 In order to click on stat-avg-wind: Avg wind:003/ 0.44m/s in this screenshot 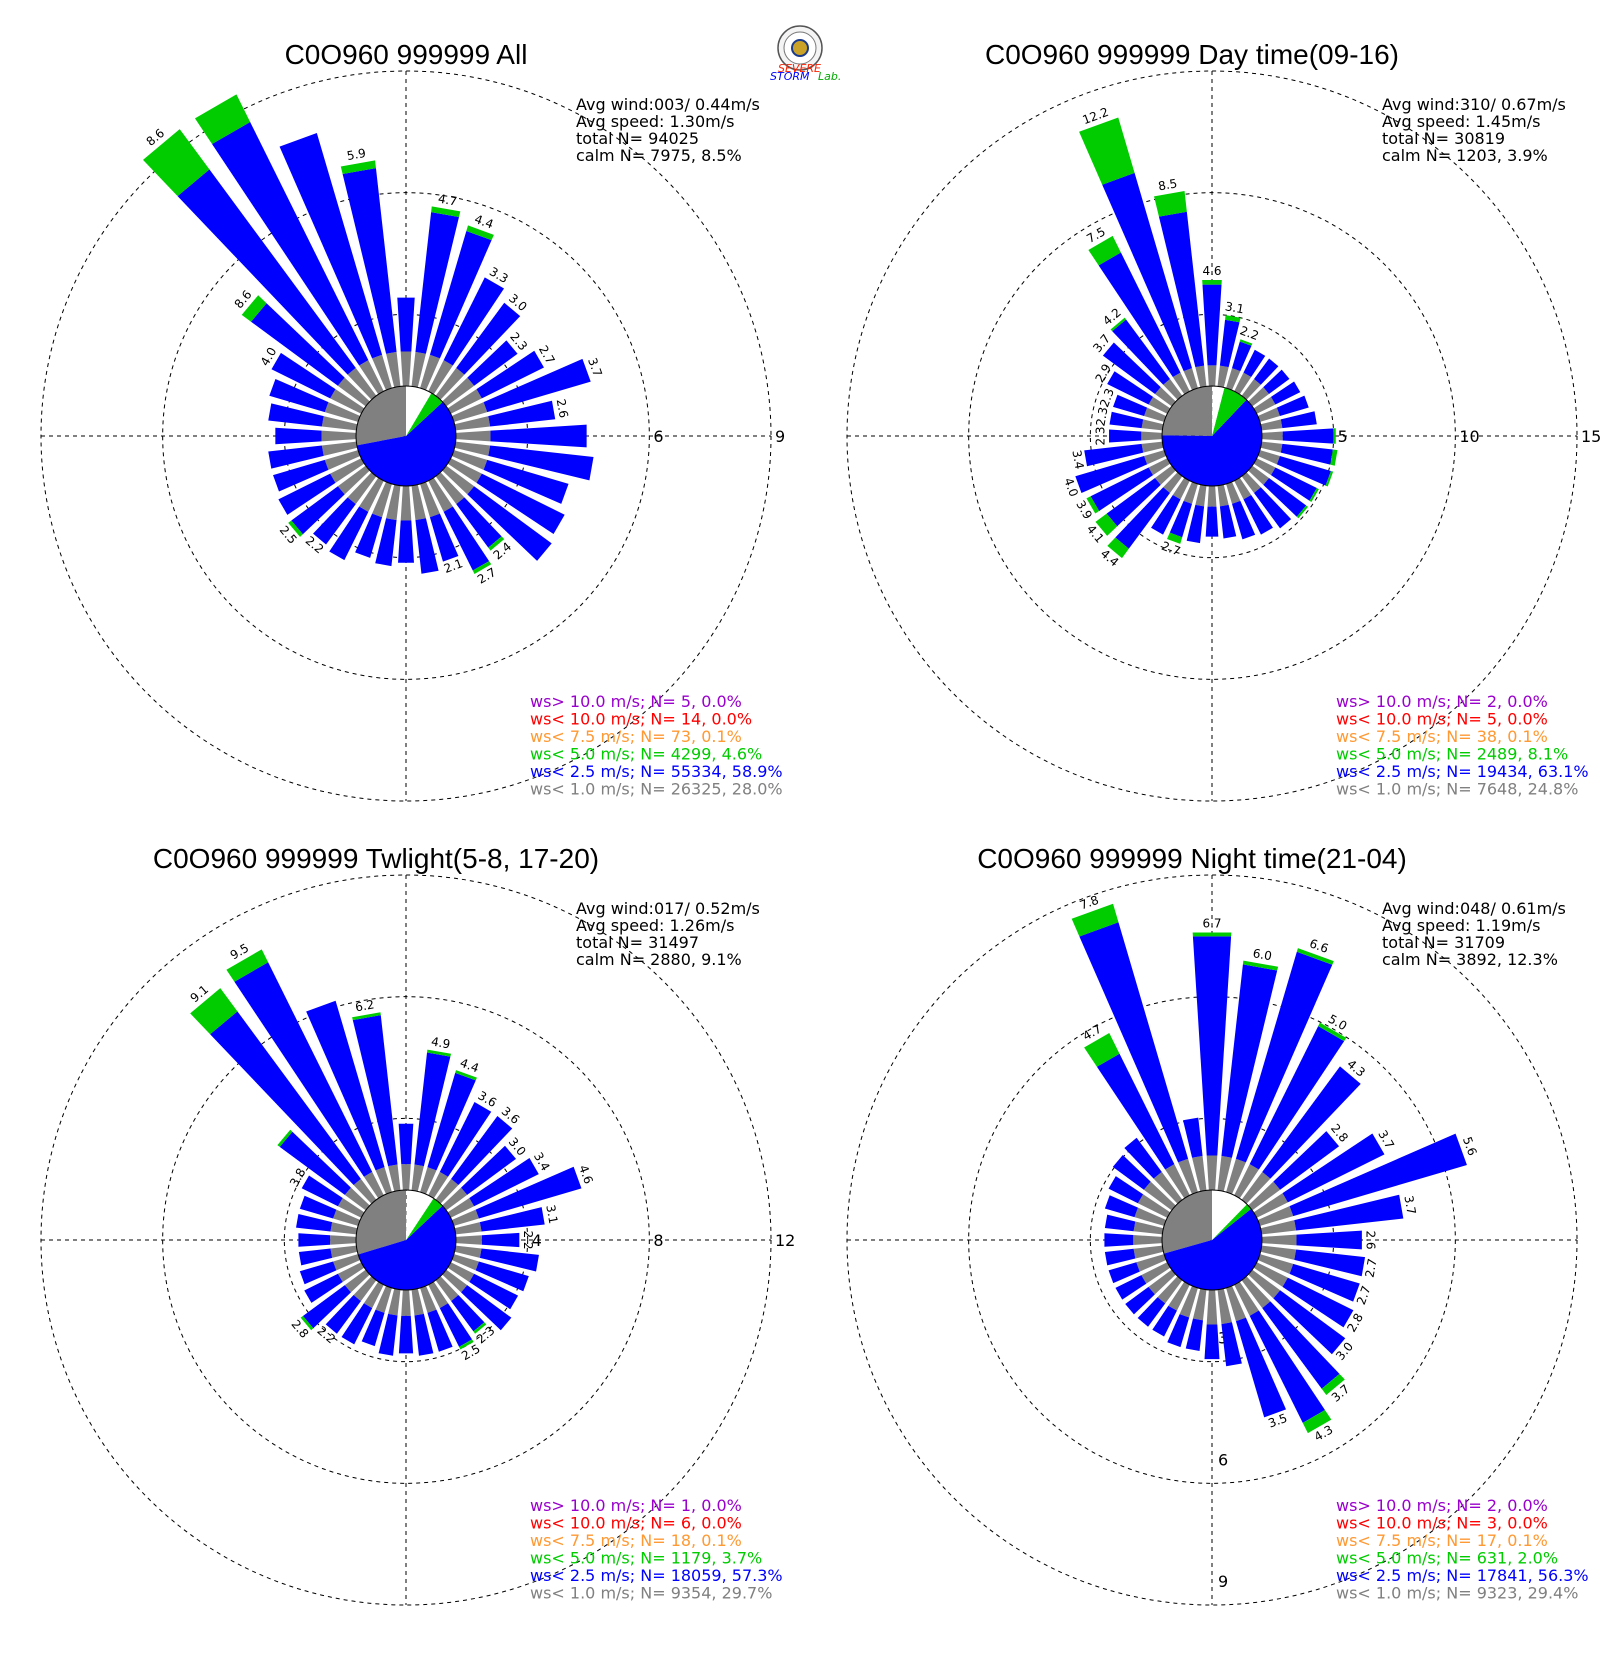, I will do `click(668, 104)`.